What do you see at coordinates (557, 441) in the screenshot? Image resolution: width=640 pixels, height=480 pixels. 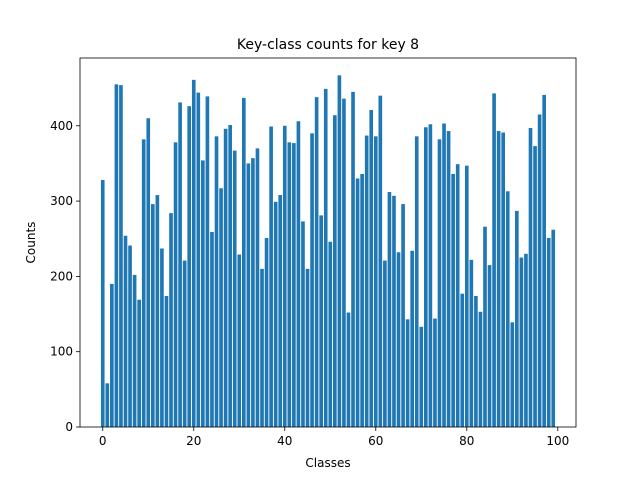 I see `x-tick-label: 100` at bounding box center [557, 441].